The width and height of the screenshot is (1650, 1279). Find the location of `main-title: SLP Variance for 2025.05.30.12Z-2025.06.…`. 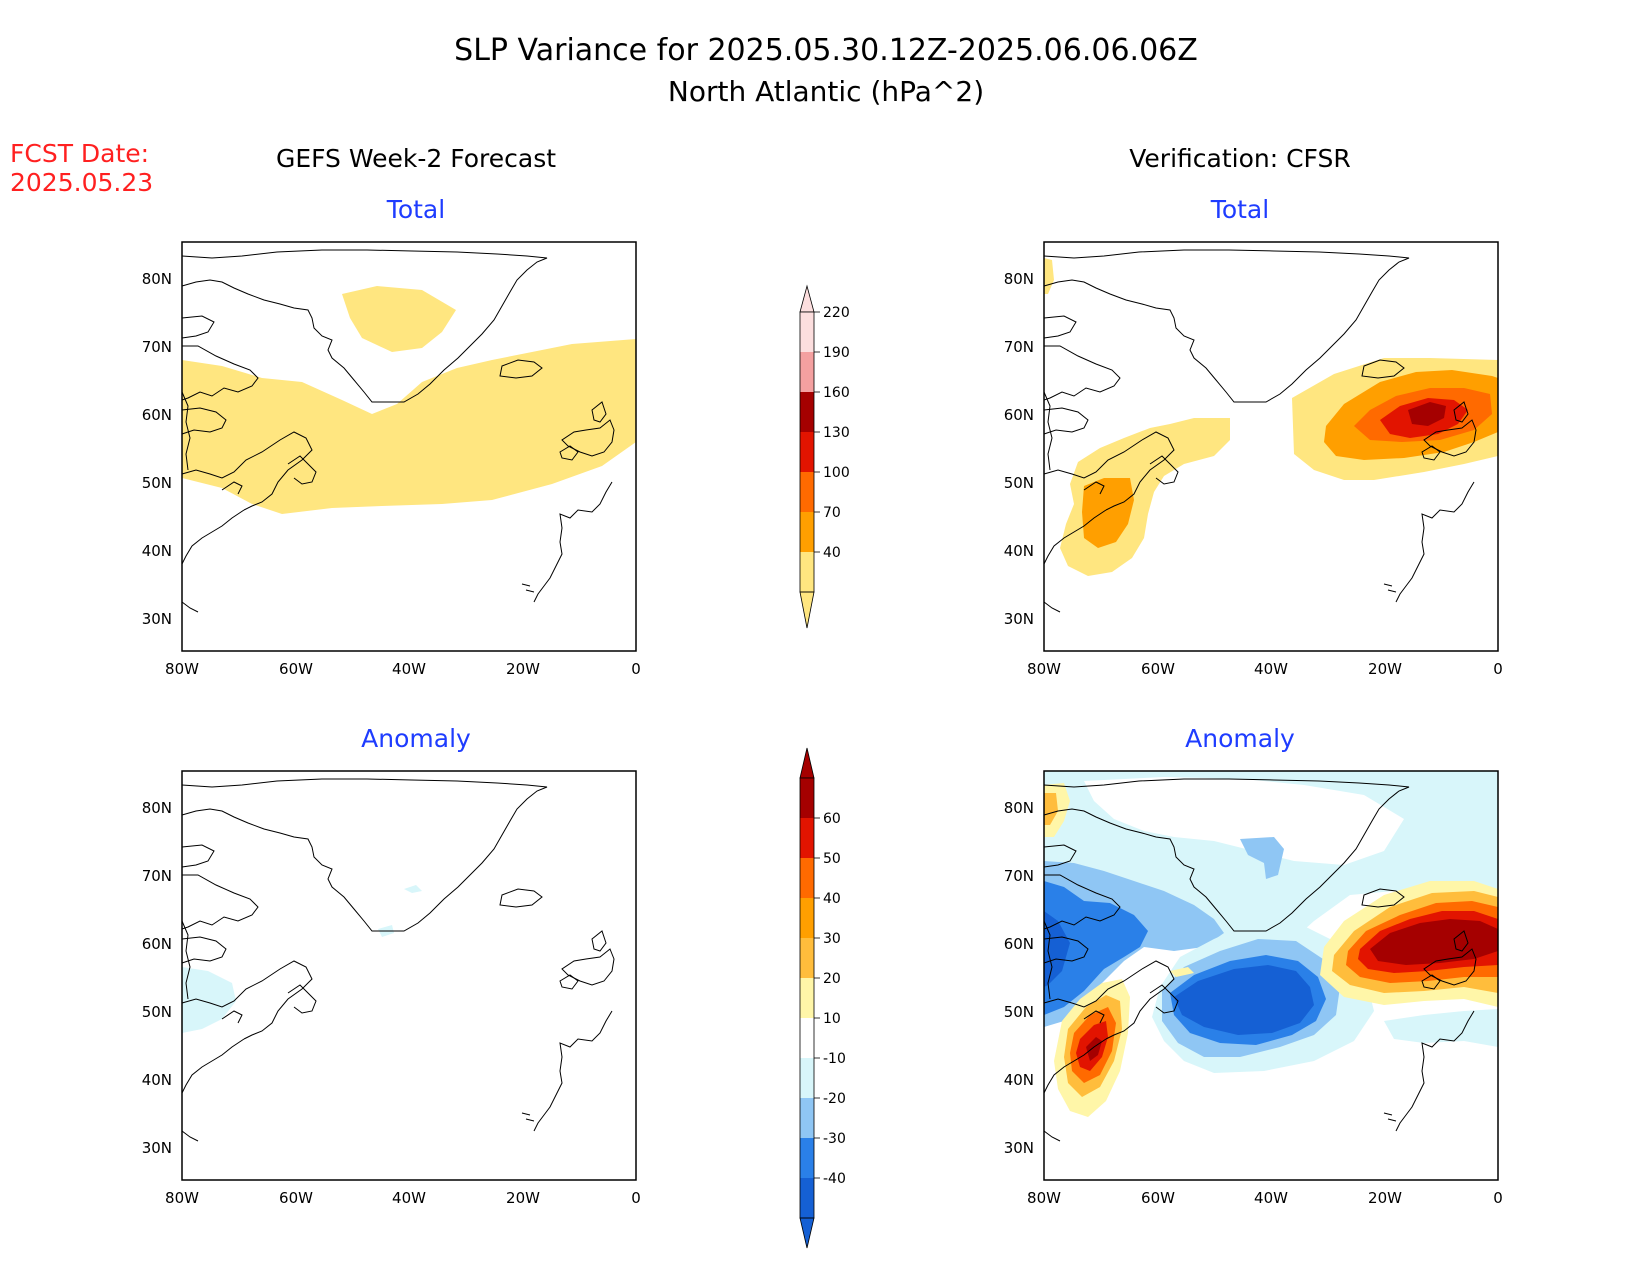

main-title: SLP Variance for 2025.05.30.12Z-2025.06.… is located at coordinates (826, 50).